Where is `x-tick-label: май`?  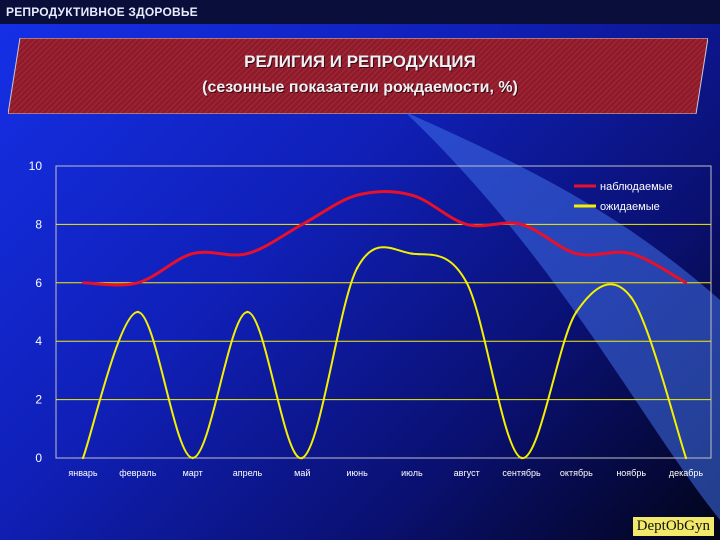
x-tick-label: май is located at coordinates (302, 473).